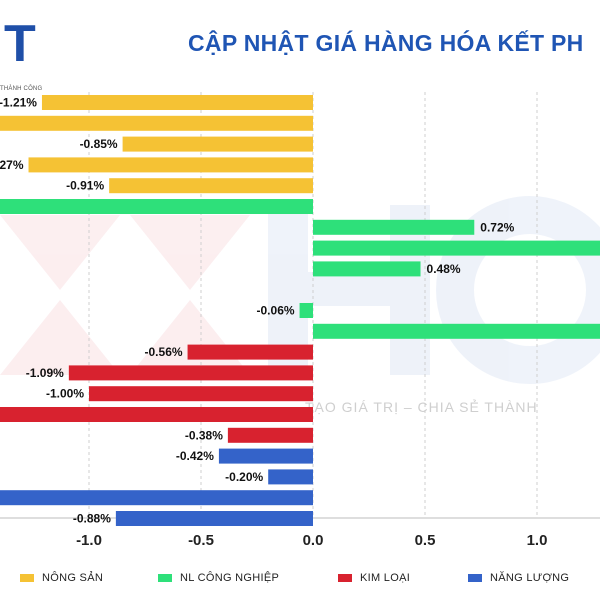 This screenshot has width=600, height=600. What do you see at coordinates (385, 578) in the screenshot?
I see `legend-label: KIM LOẠI` at bounding box center [385, 578].